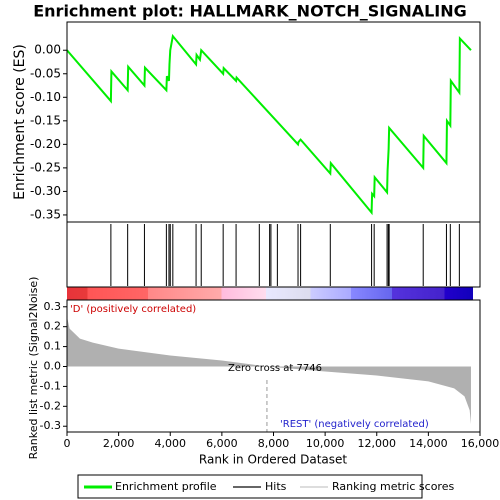  What do you see at coordinates (393, 486) in the screenshot?
I see `legend-label: Ranking metric scores` at bounding box center [393, 486].